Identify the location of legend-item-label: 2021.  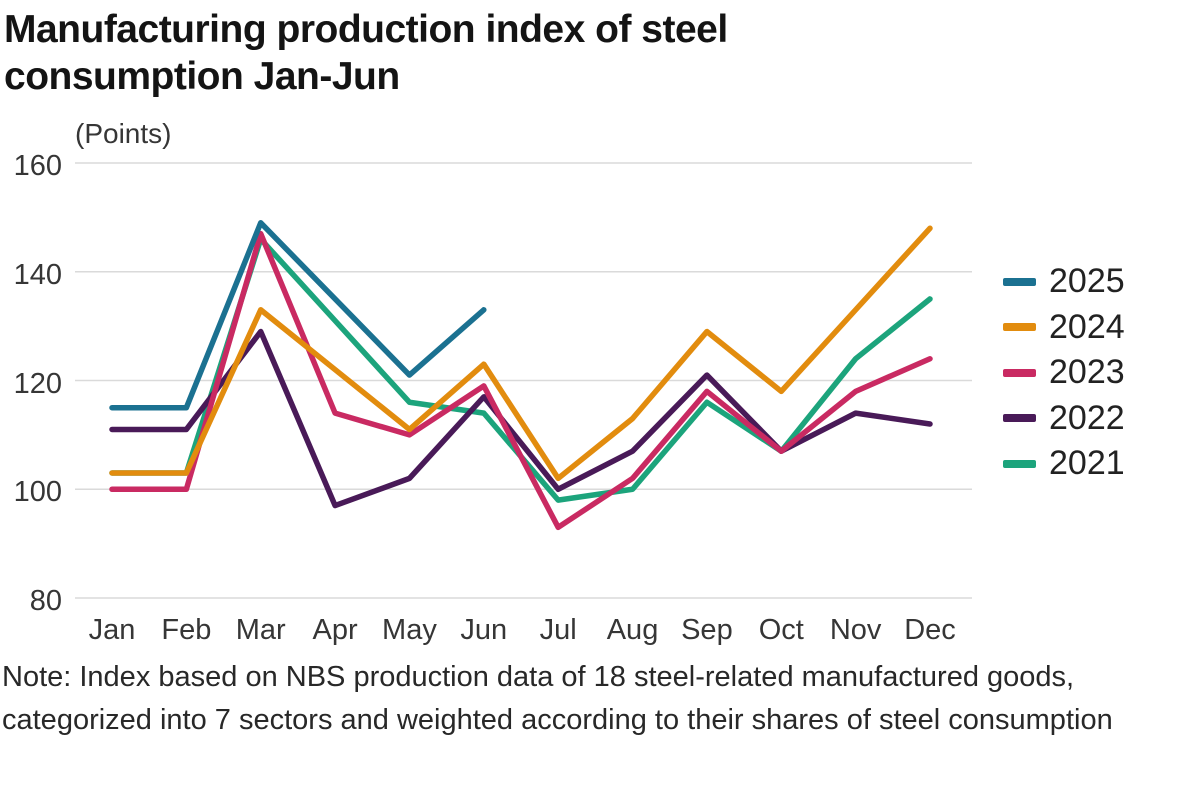
(1087, 463).